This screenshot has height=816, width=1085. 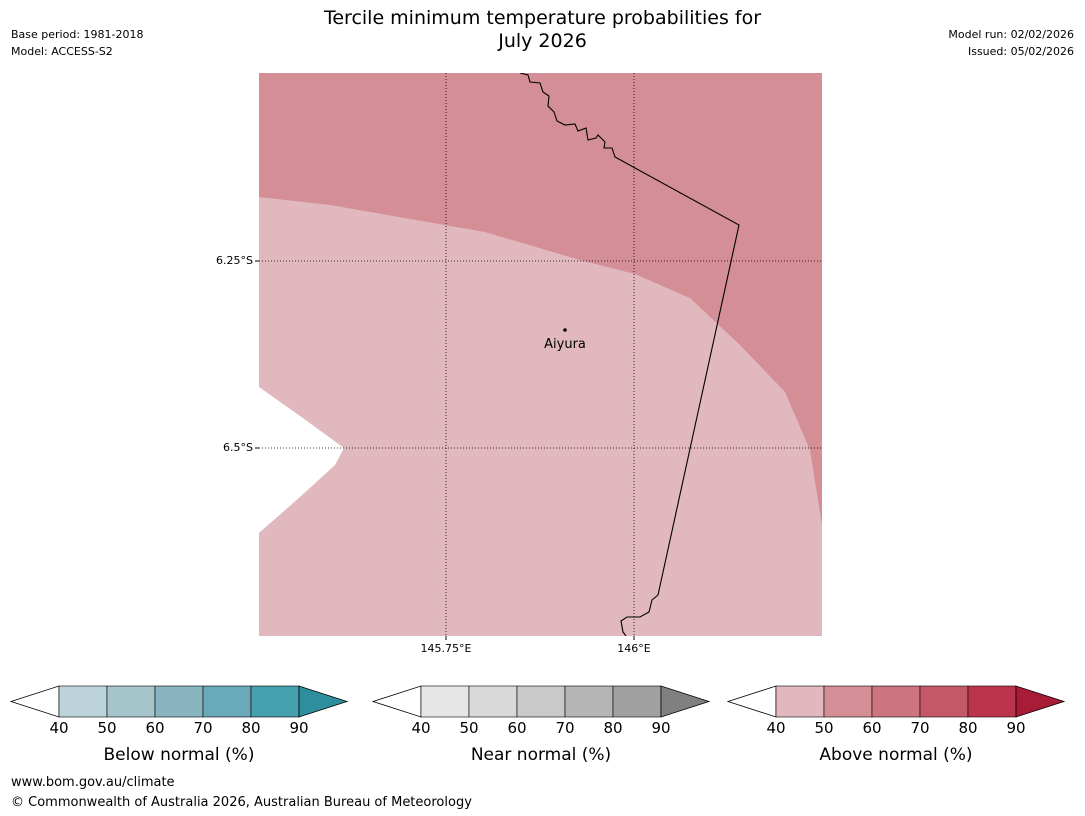 What do you see at coordinates (469, 728) in the screenshot?
I see `colorbar-near-tick-label: 50` at bounding box center [469, 728].